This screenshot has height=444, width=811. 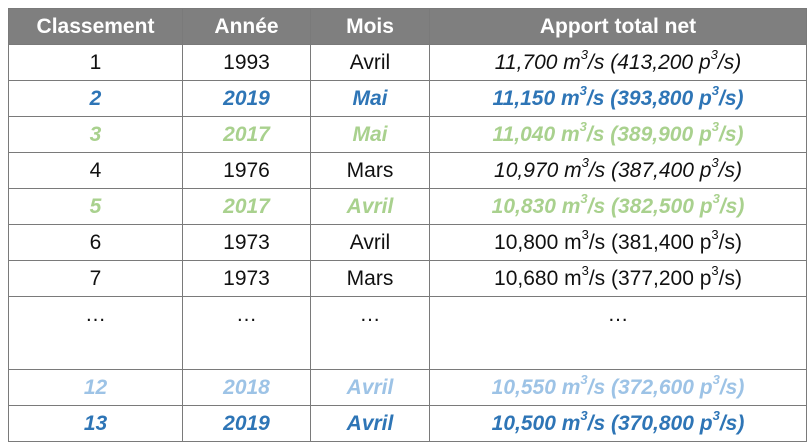 What do you see at coordinates (536, 98) in the screenshot?
I see `flow-value-metric: 11,150 m` at bounding box center [536, 98].